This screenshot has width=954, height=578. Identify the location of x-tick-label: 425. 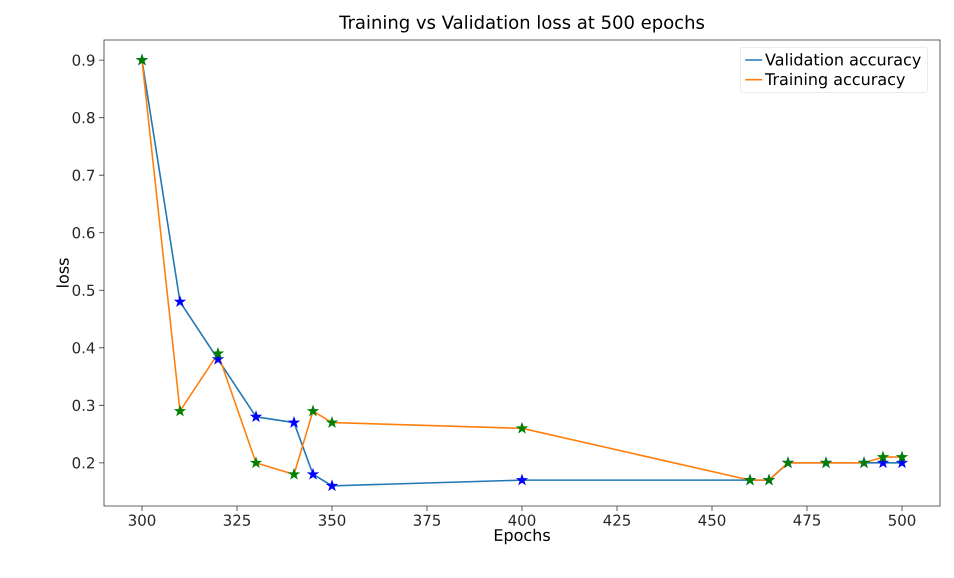
(616, 520).